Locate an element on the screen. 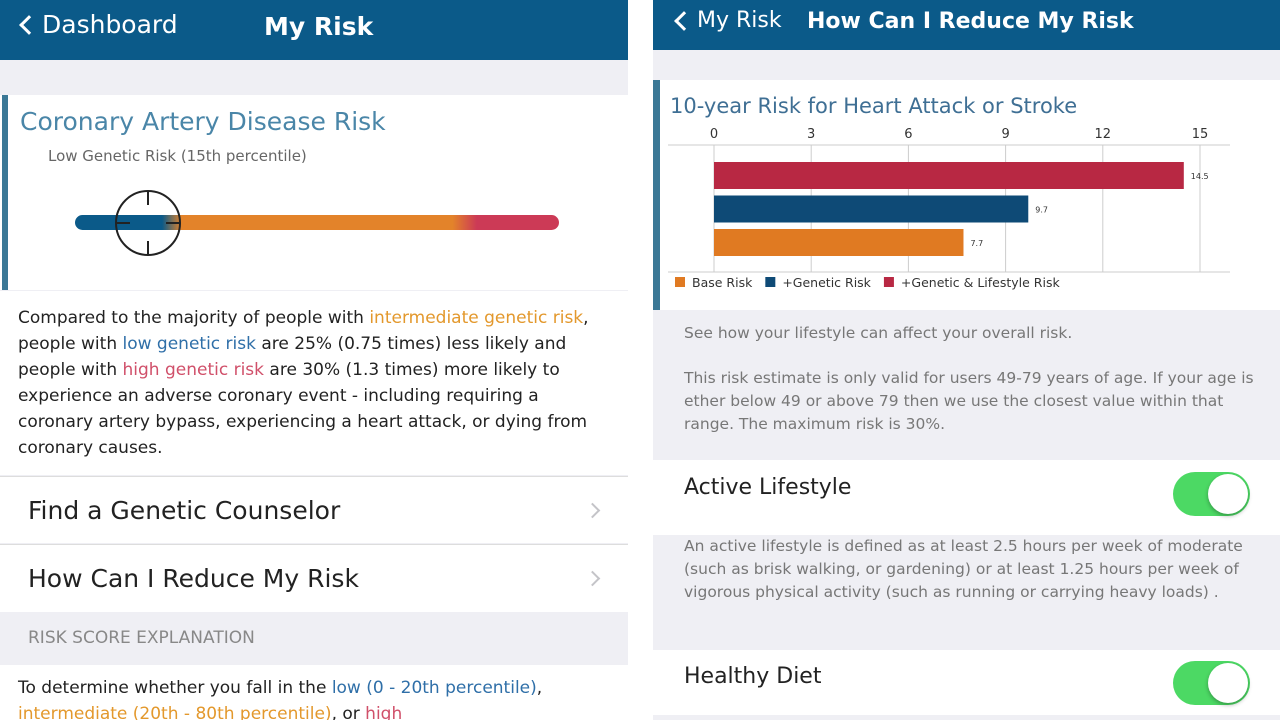  nav-bar: Dashboard My Risk is located at coordinates (314, 30).